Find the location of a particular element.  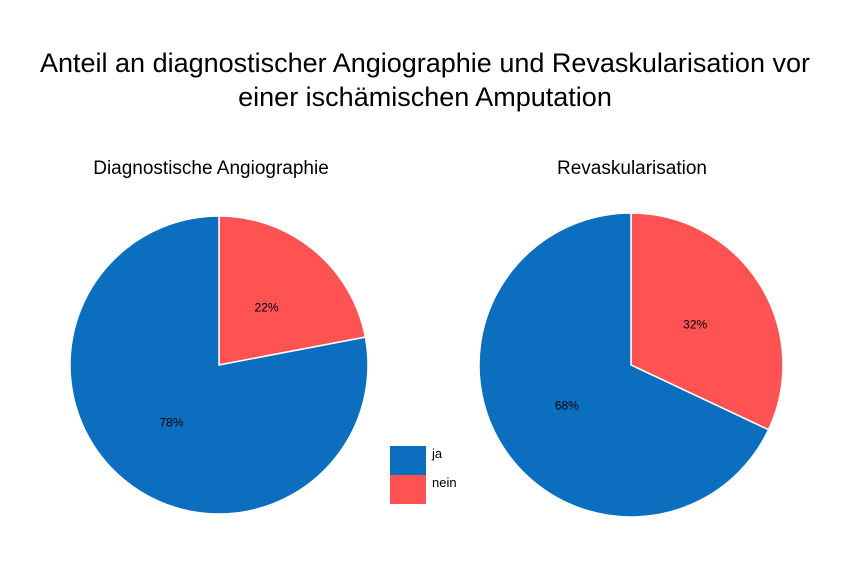

legend-swatch-nein is located at coordinates (408, 489).